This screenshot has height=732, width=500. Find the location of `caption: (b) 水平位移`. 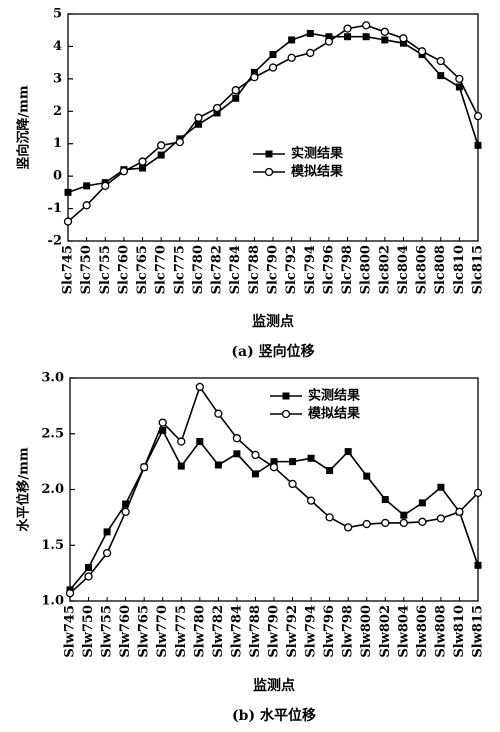

caption: (b) 水平位移 is located at coordinates (274, 715).